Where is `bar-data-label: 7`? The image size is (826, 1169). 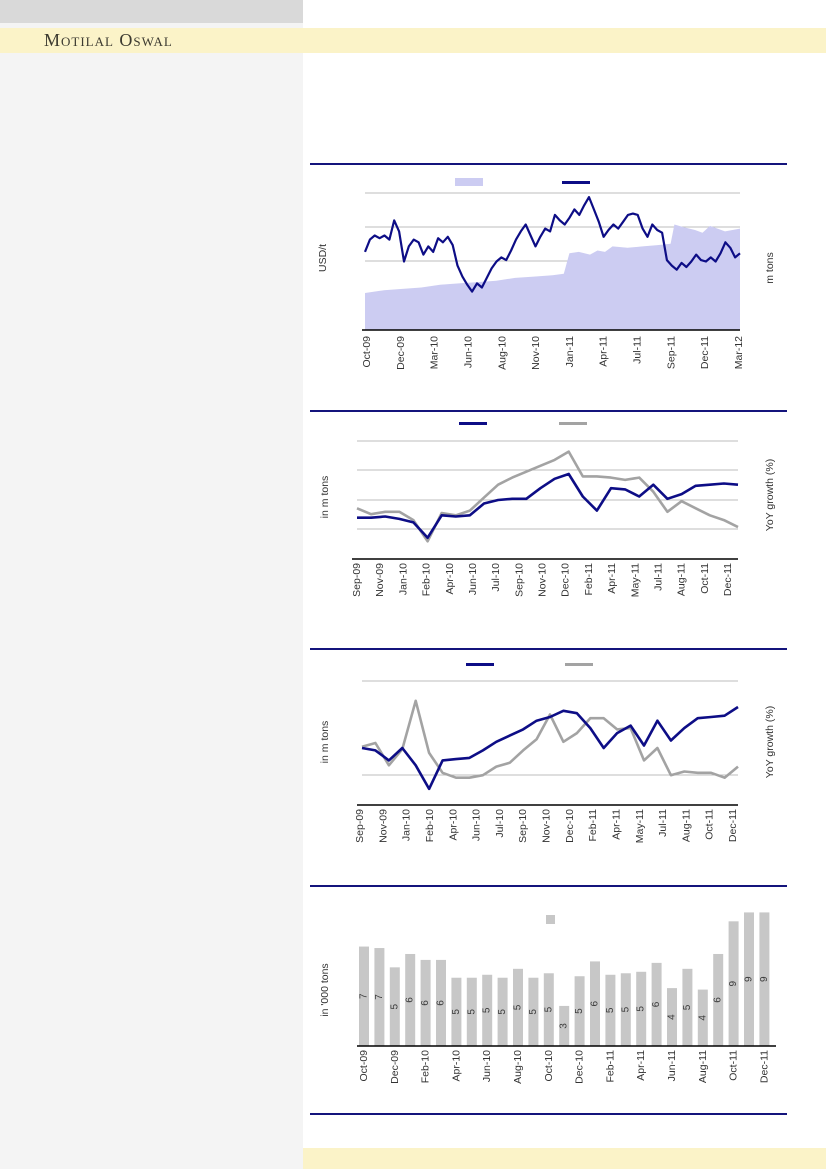
bar-data-label: 7 is located at coordinates (379, 997).